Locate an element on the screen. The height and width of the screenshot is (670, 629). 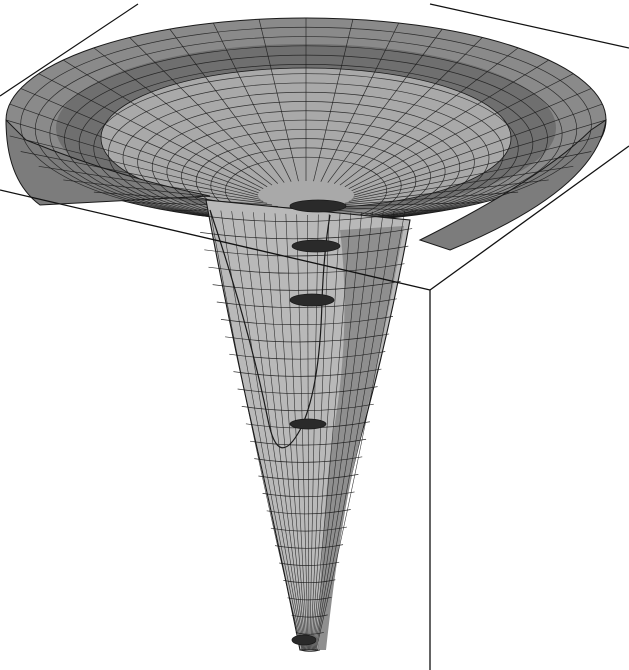
funnel-spiral is located at coordinates (270, 329).